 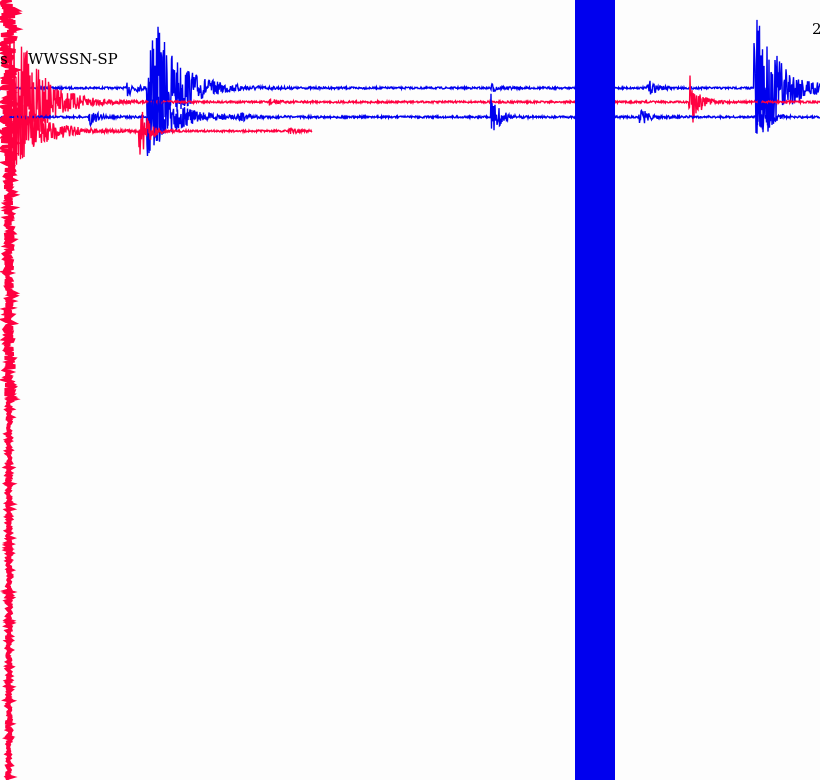 What do you see at coordinates (12, 390) in the screenshot?
I see `large-event-red` at bounding box center [12, 390].